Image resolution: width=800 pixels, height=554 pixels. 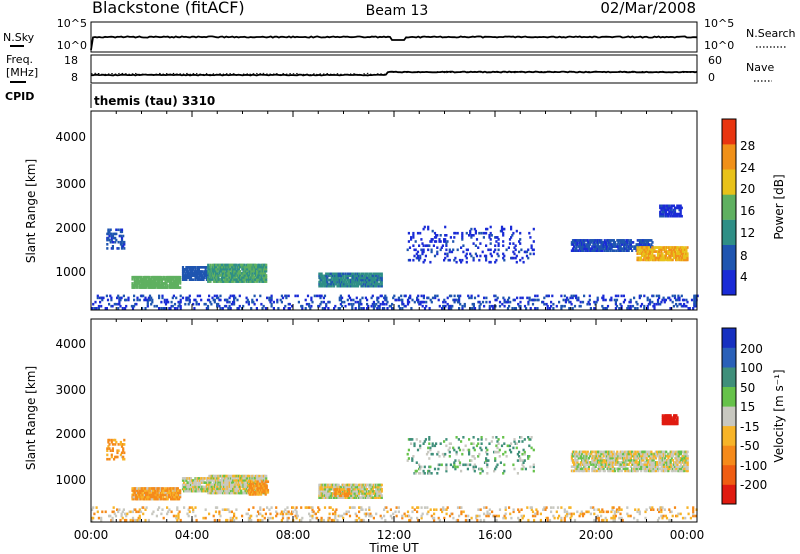 What do you see at coordinates (19, 59) in the screenshot?
I see `freq-label-line1: Freq.` at bounding box center [19, 59].